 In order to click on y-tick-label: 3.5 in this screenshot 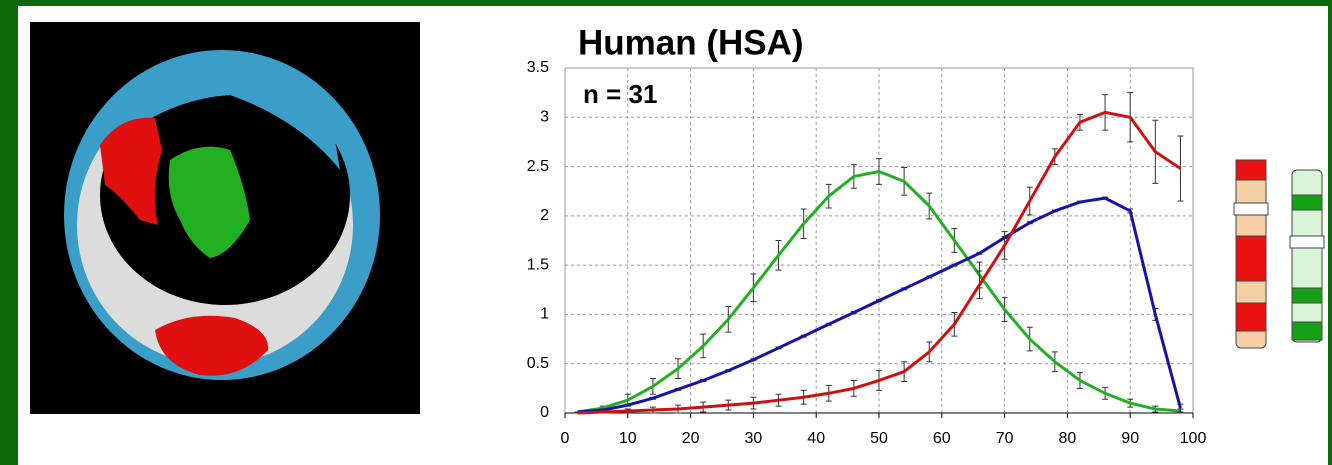, I will do `click(538, 67)`.